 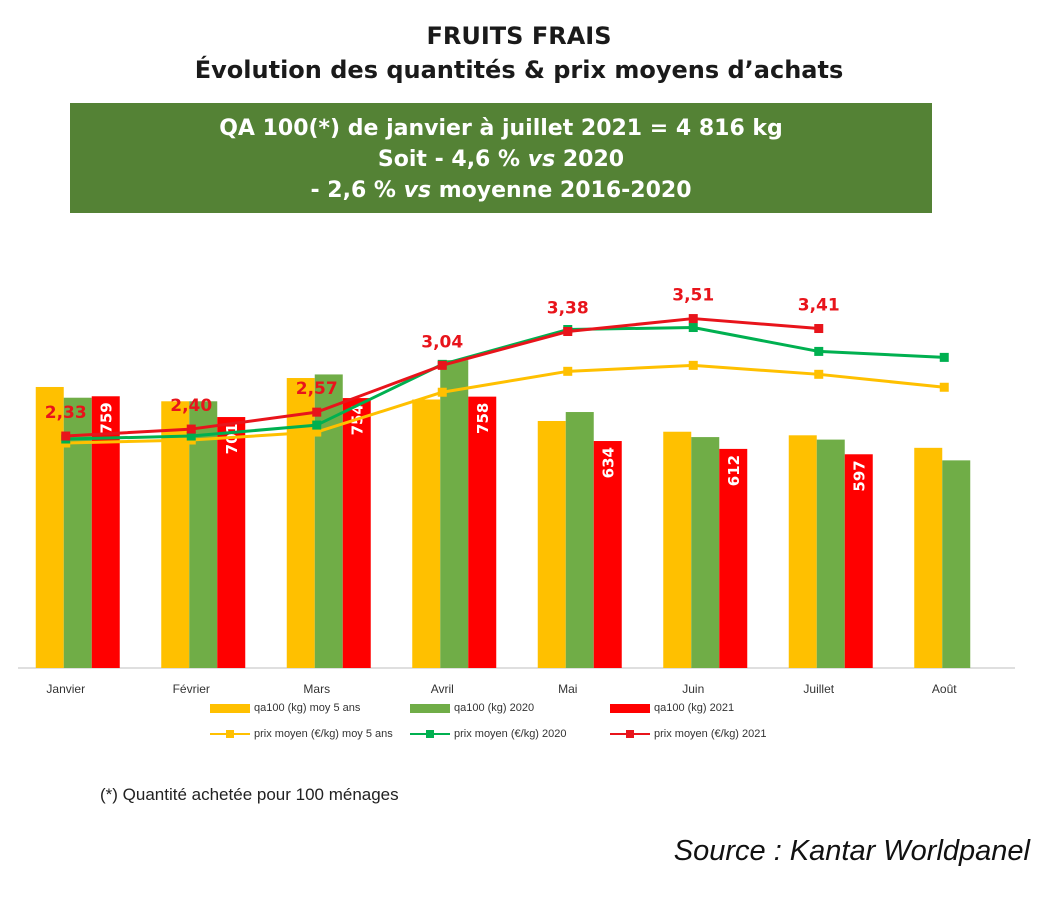 I want to click on bar-value-label: 597, so click(x=860, y=475).